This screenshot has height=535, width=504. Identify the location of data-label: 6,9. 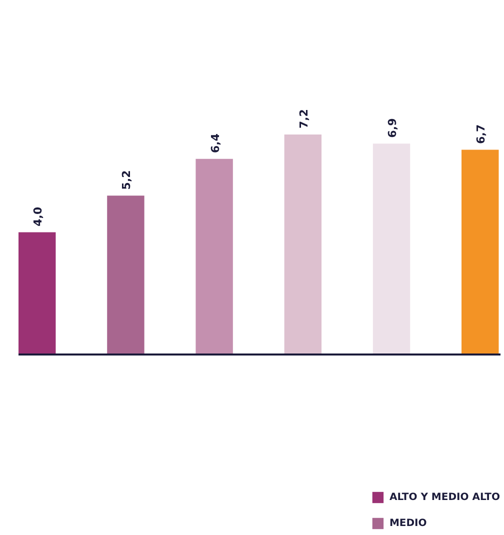
(393, 128).